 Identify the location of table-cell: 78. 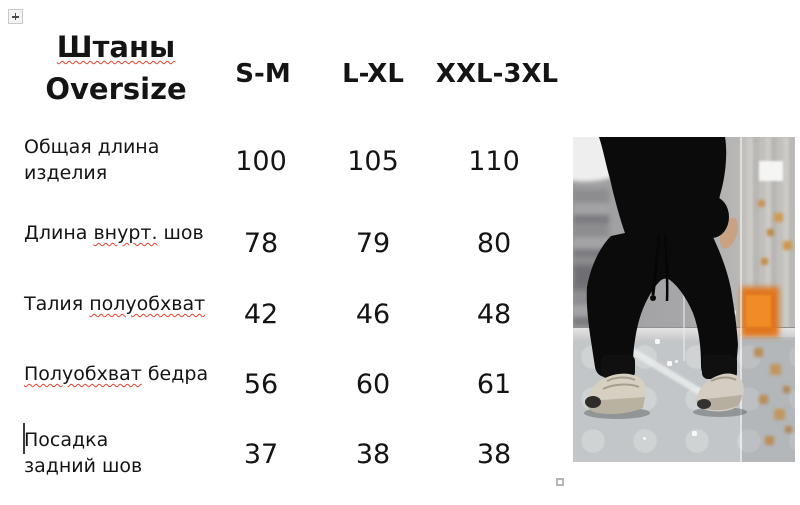
(261, 243).